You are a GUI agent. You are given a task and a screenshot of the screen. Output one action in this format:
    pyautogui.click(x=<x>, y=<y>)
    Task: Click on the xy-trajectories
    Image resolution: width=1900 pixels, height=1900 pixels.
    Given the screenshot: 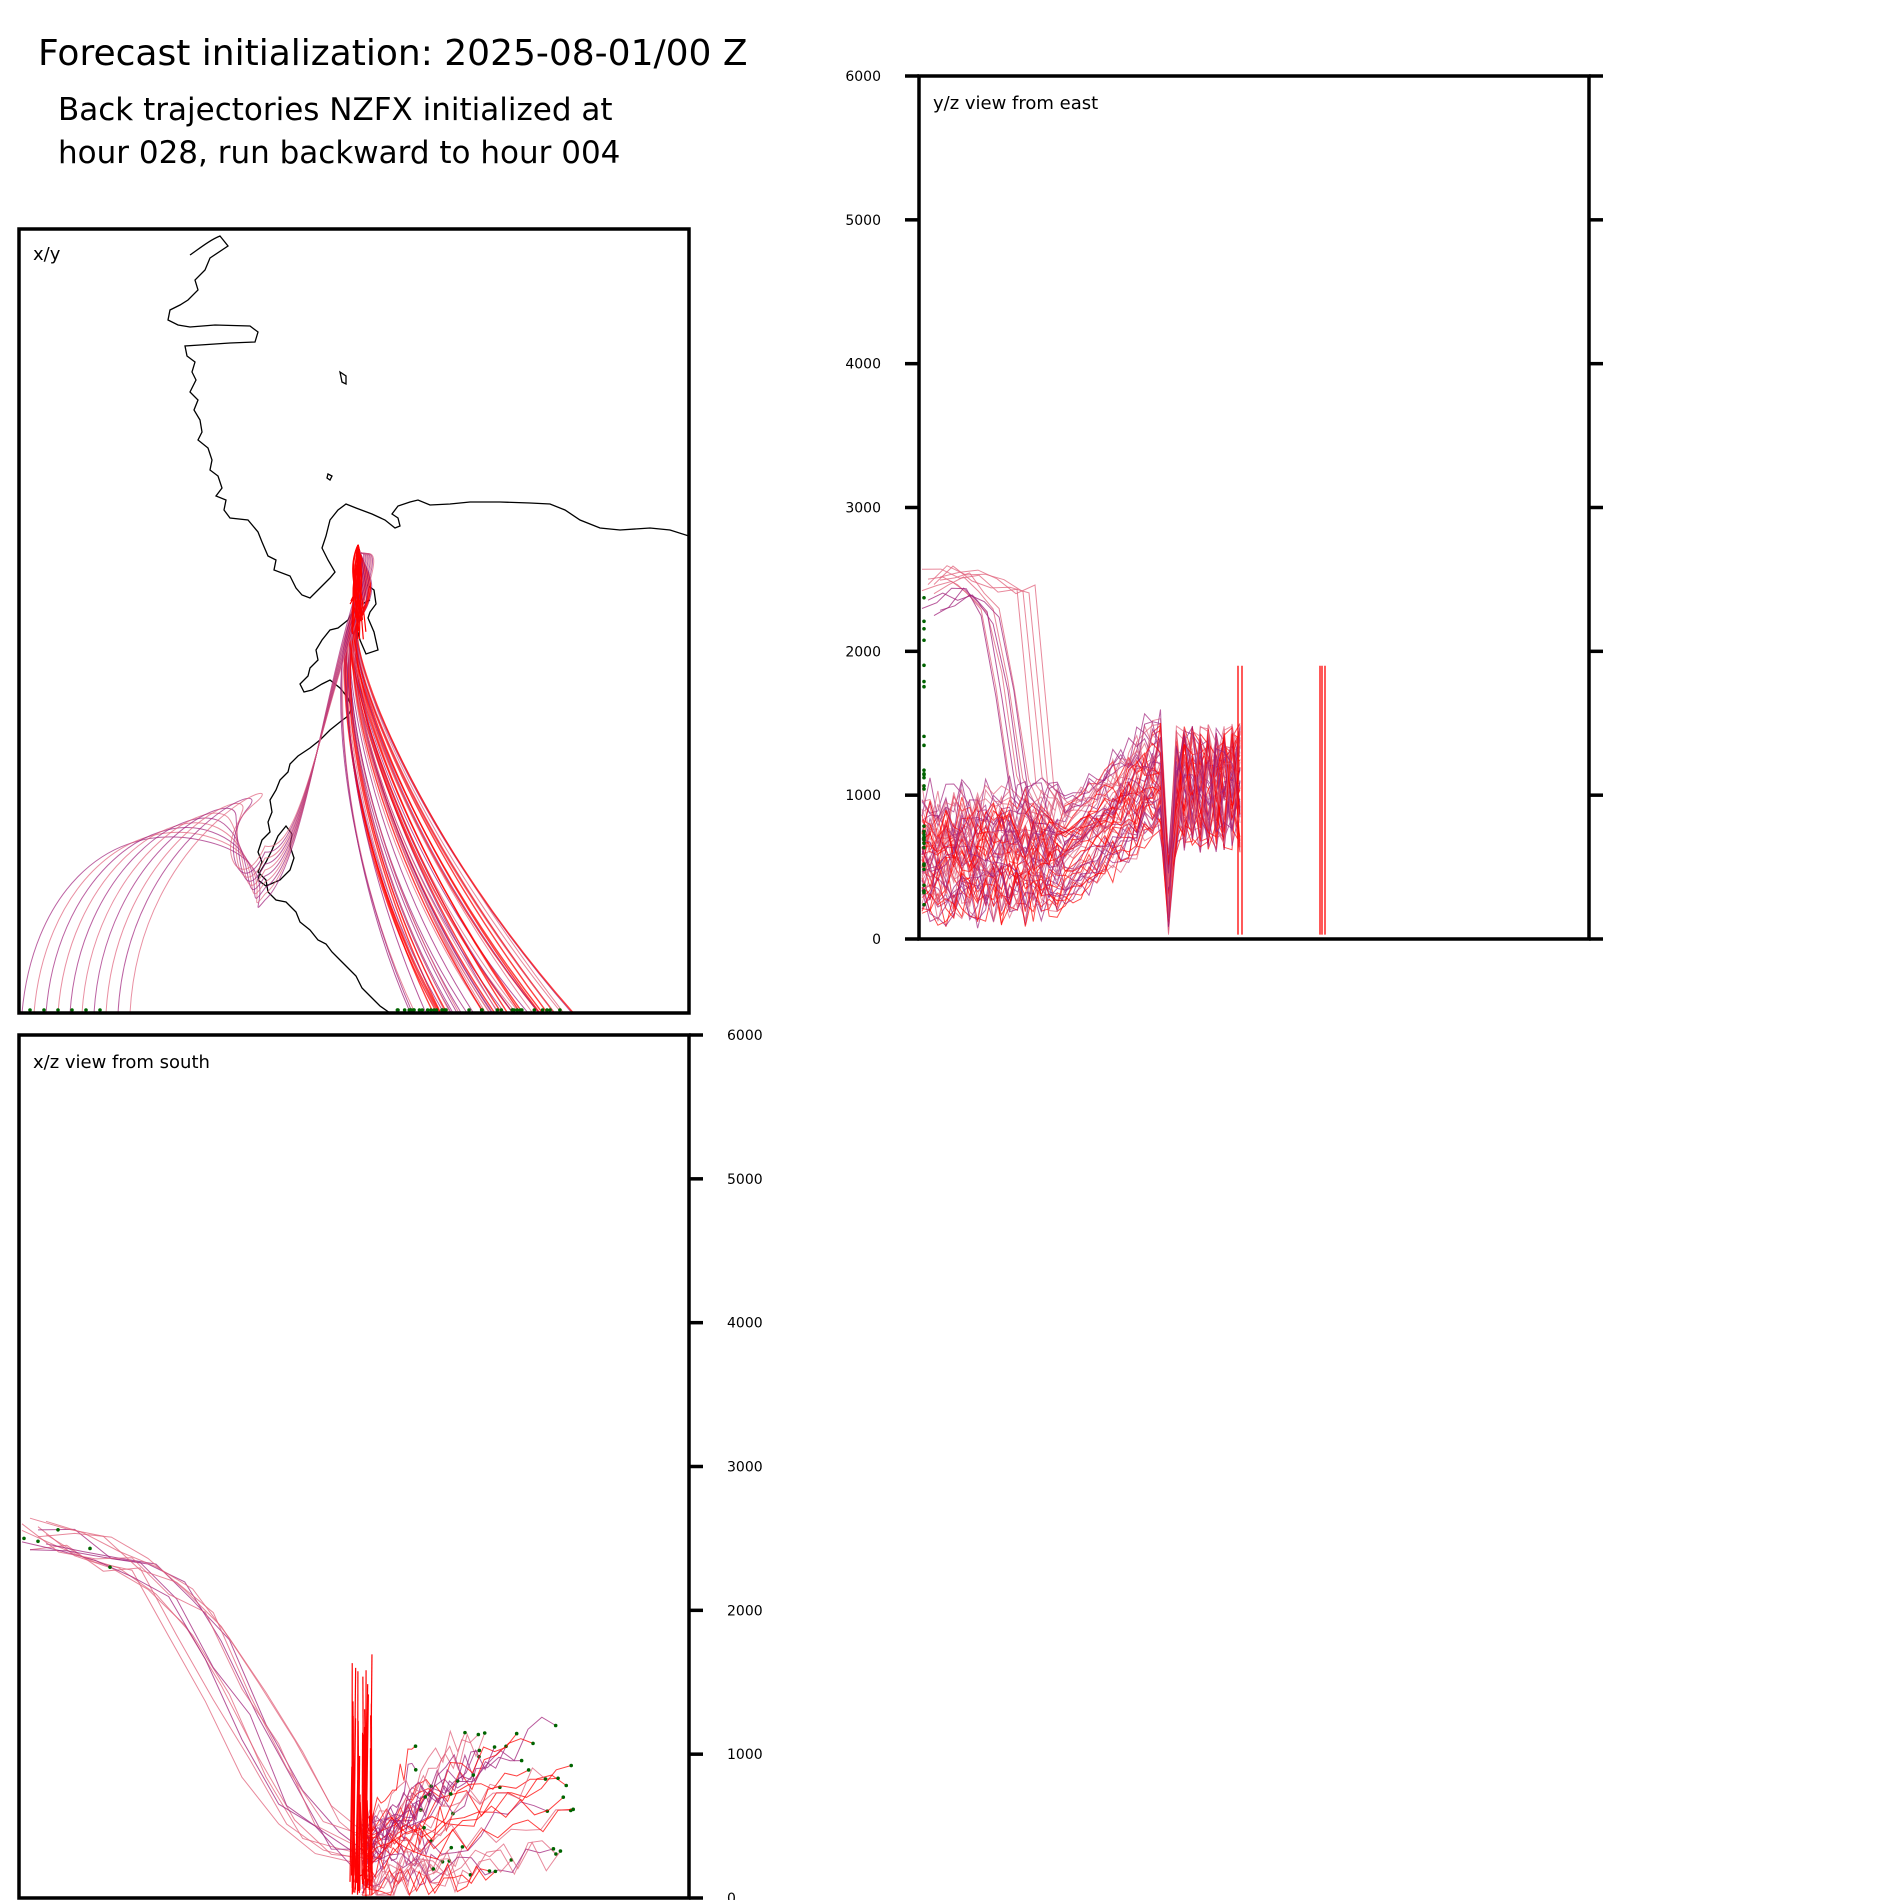 What is the action you would take?
    pyautogui.click(x=297, y=778)
    